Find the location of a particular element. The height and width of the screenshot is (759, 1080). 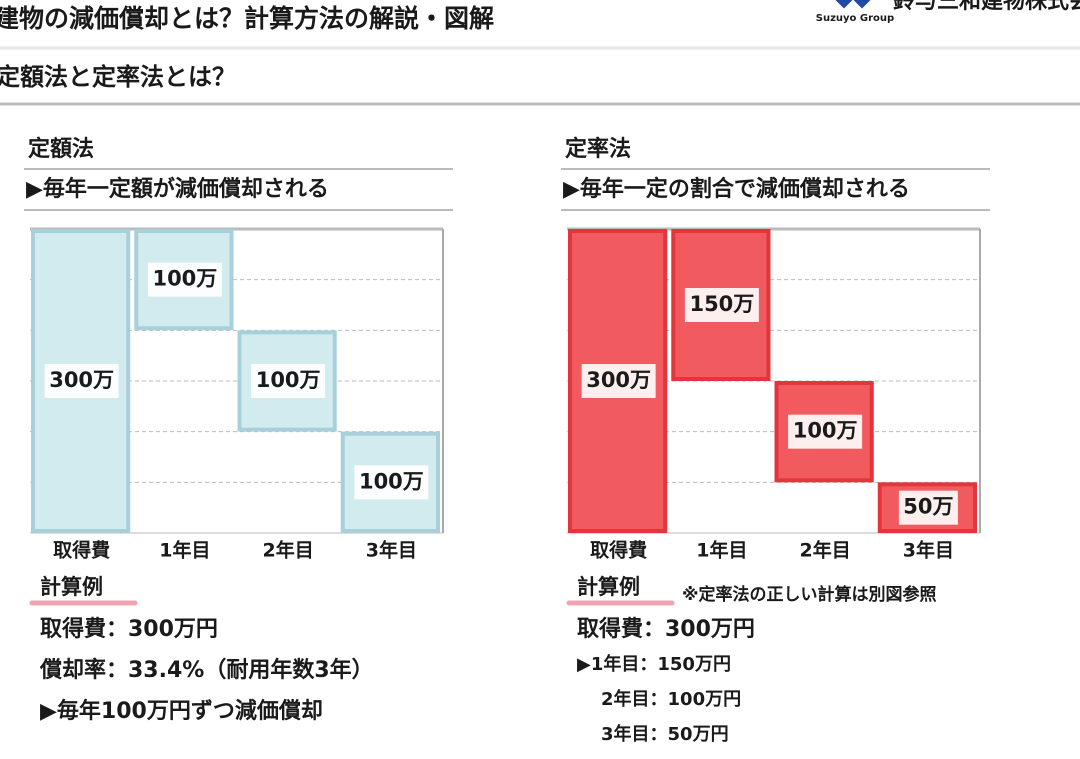

chart-title: 定額法 is located at coordinates (61, 149).